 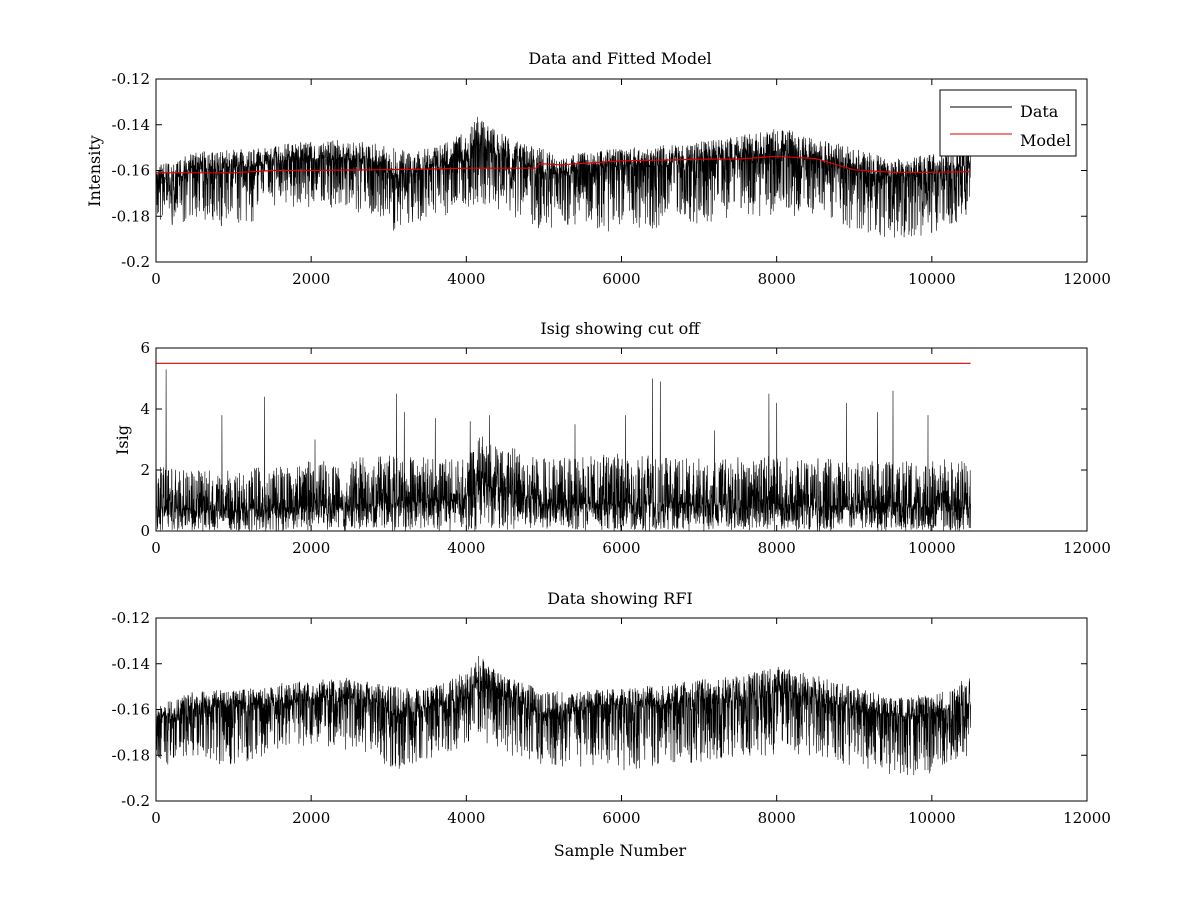 What do you see at coordinates (620, 328) in the screenshot?
I see `chart-title: Isig showing cut off` at bounding box center [620, 328].